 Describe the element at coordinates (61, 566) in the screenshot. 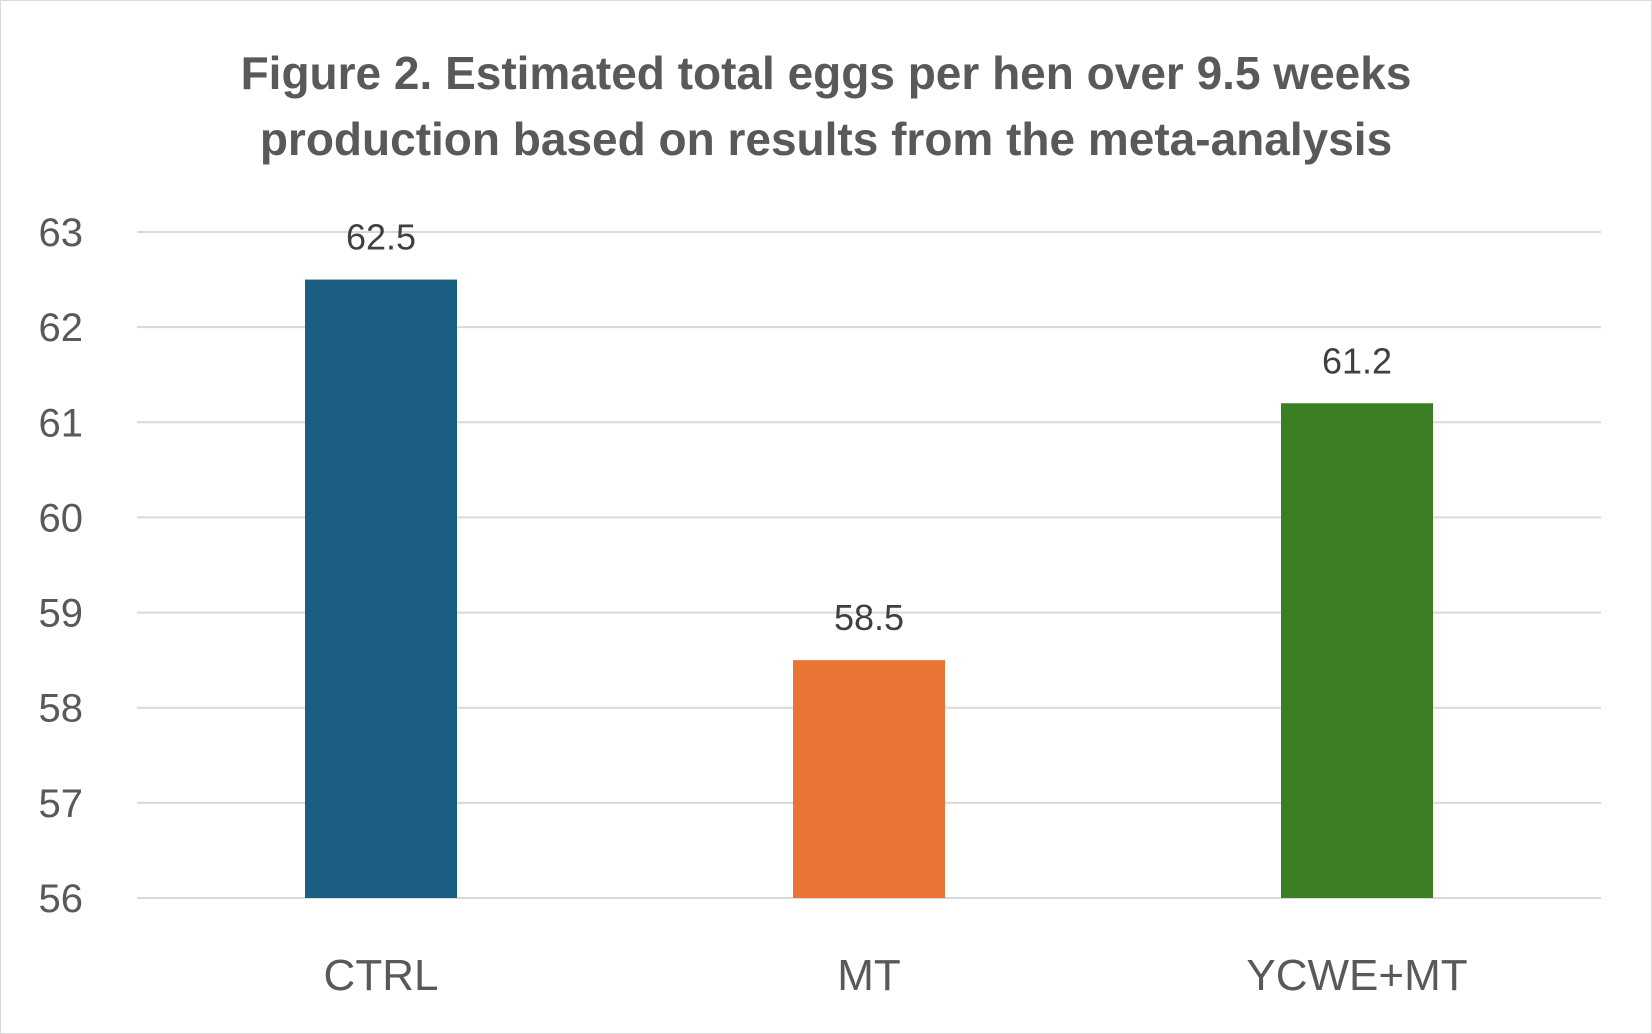

I see `y-axis-ticks: 56 57 58 59 60 61 62 63` at that location.